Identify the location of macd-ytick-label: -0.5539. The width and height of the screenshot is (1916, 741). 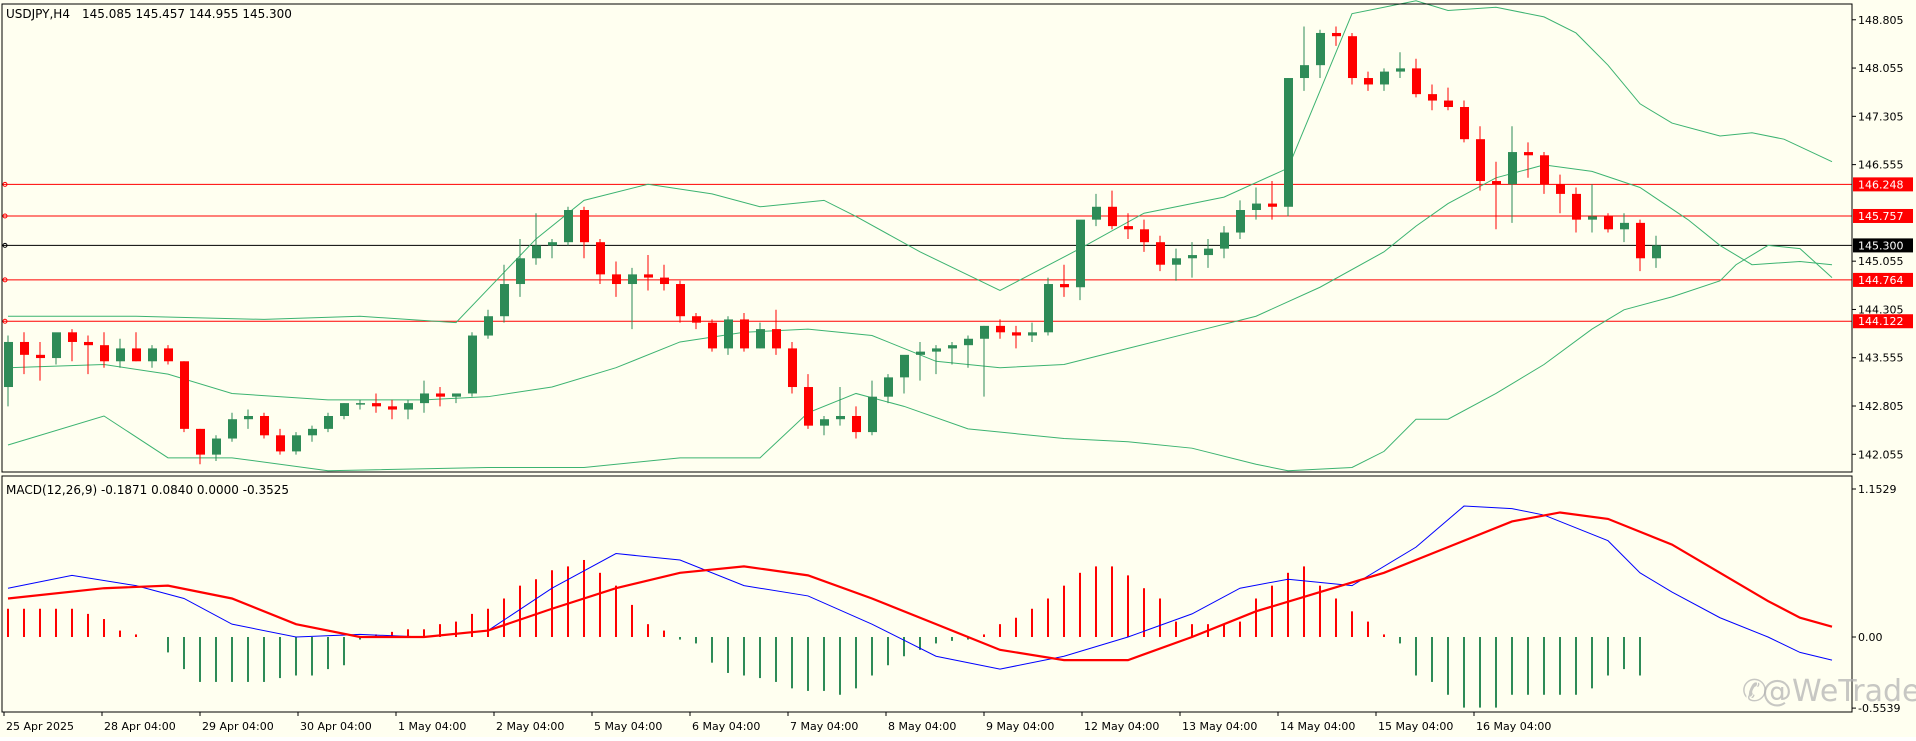
(1879, 708).